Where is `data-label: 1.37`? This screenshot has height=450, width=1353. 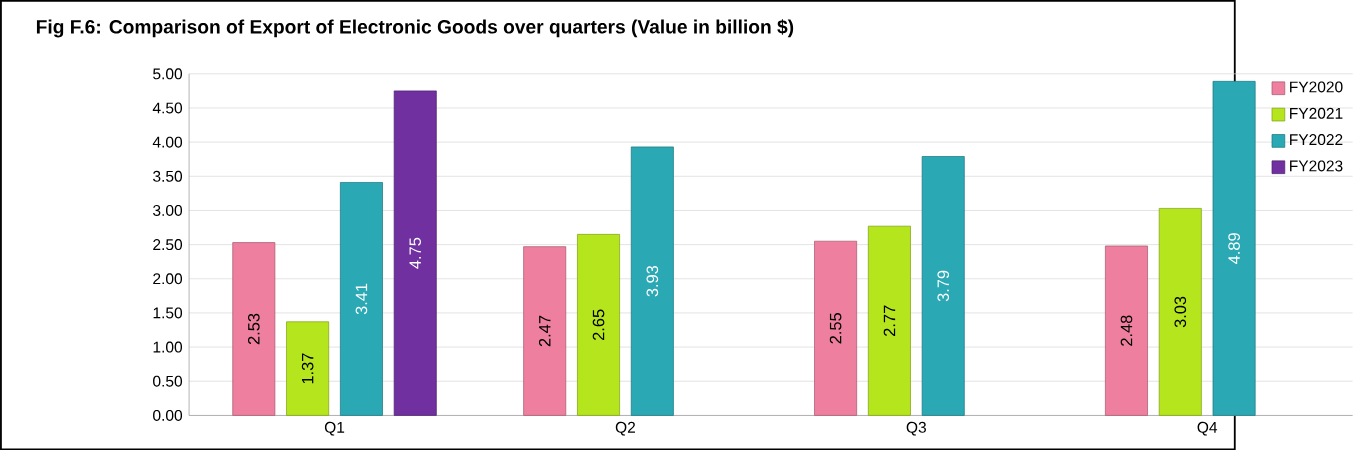
data-label: 1.37 is located at coordinates (307, 368).